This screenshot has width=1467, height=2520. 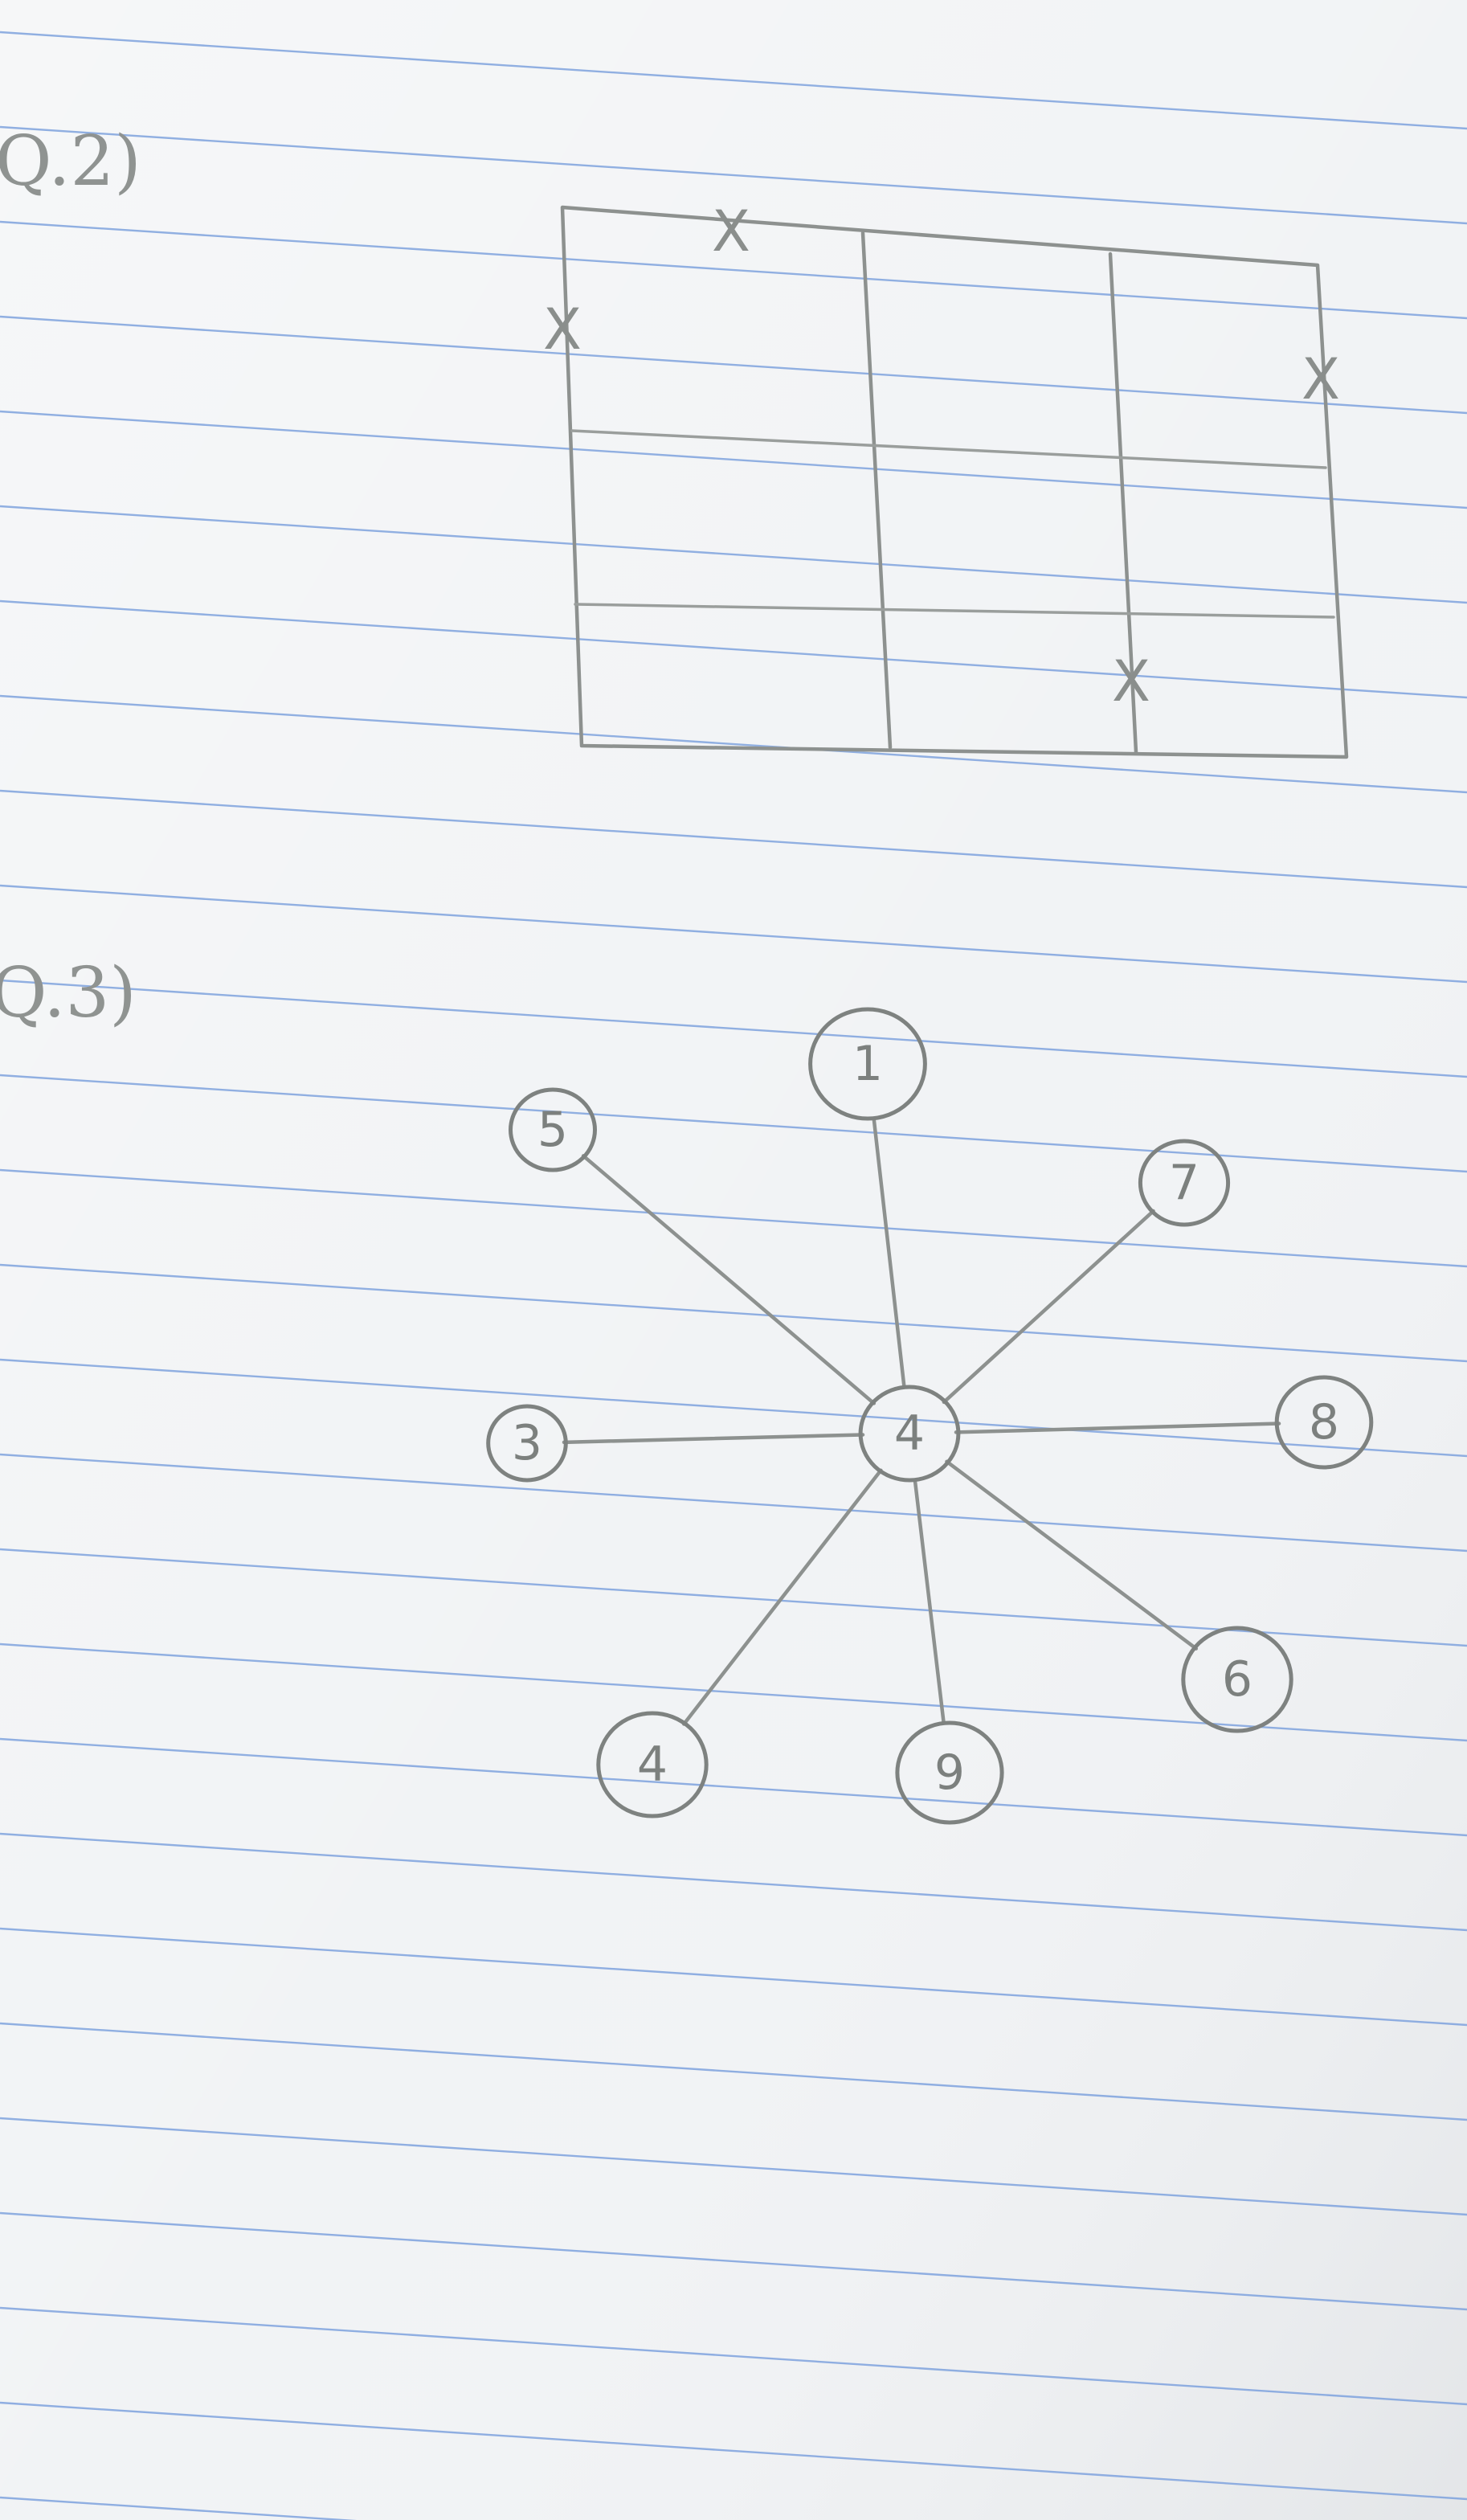 I want to click on grid-outer-box, so click(x=954, y=482).